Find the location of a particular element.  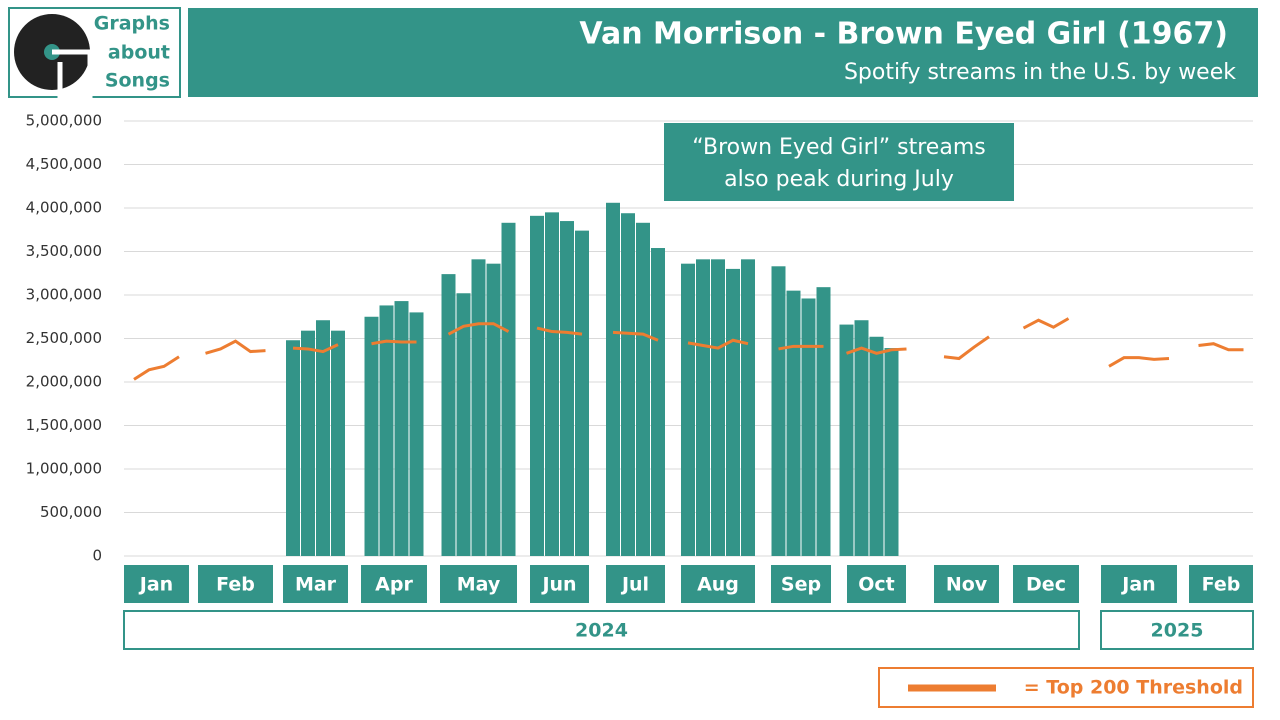

x-tick-label: Apr is located at coordinates (394, 585).